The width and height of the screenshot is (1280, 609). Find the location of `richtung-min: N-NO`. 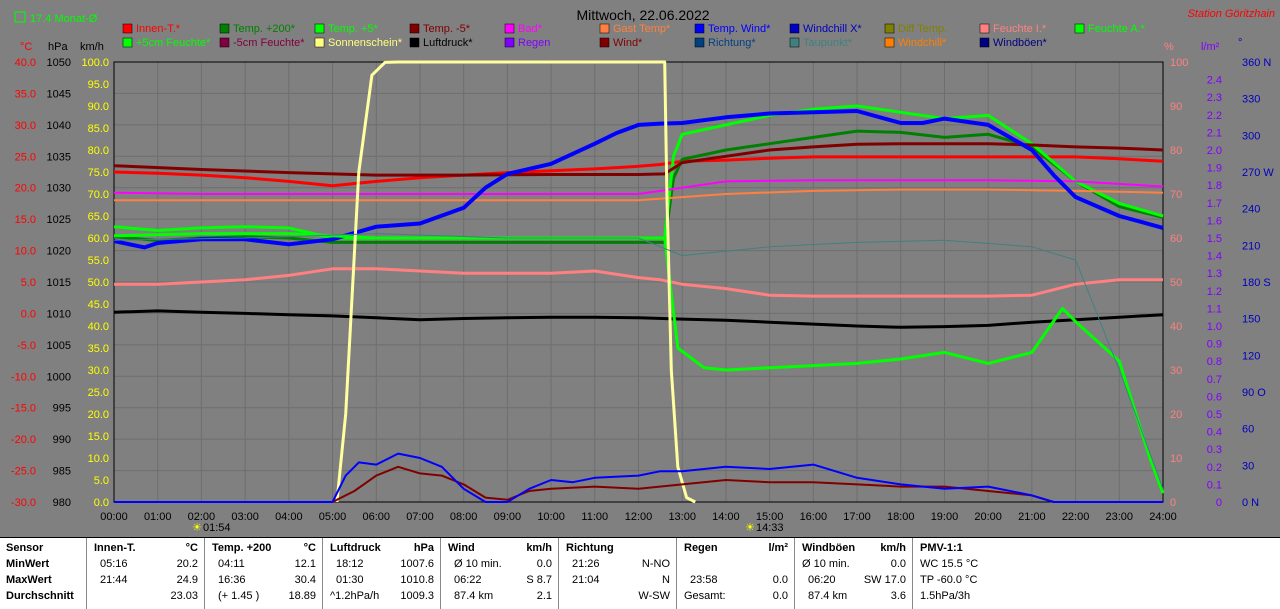

richtung-min: N-NO is located at coordinates (655, 564).